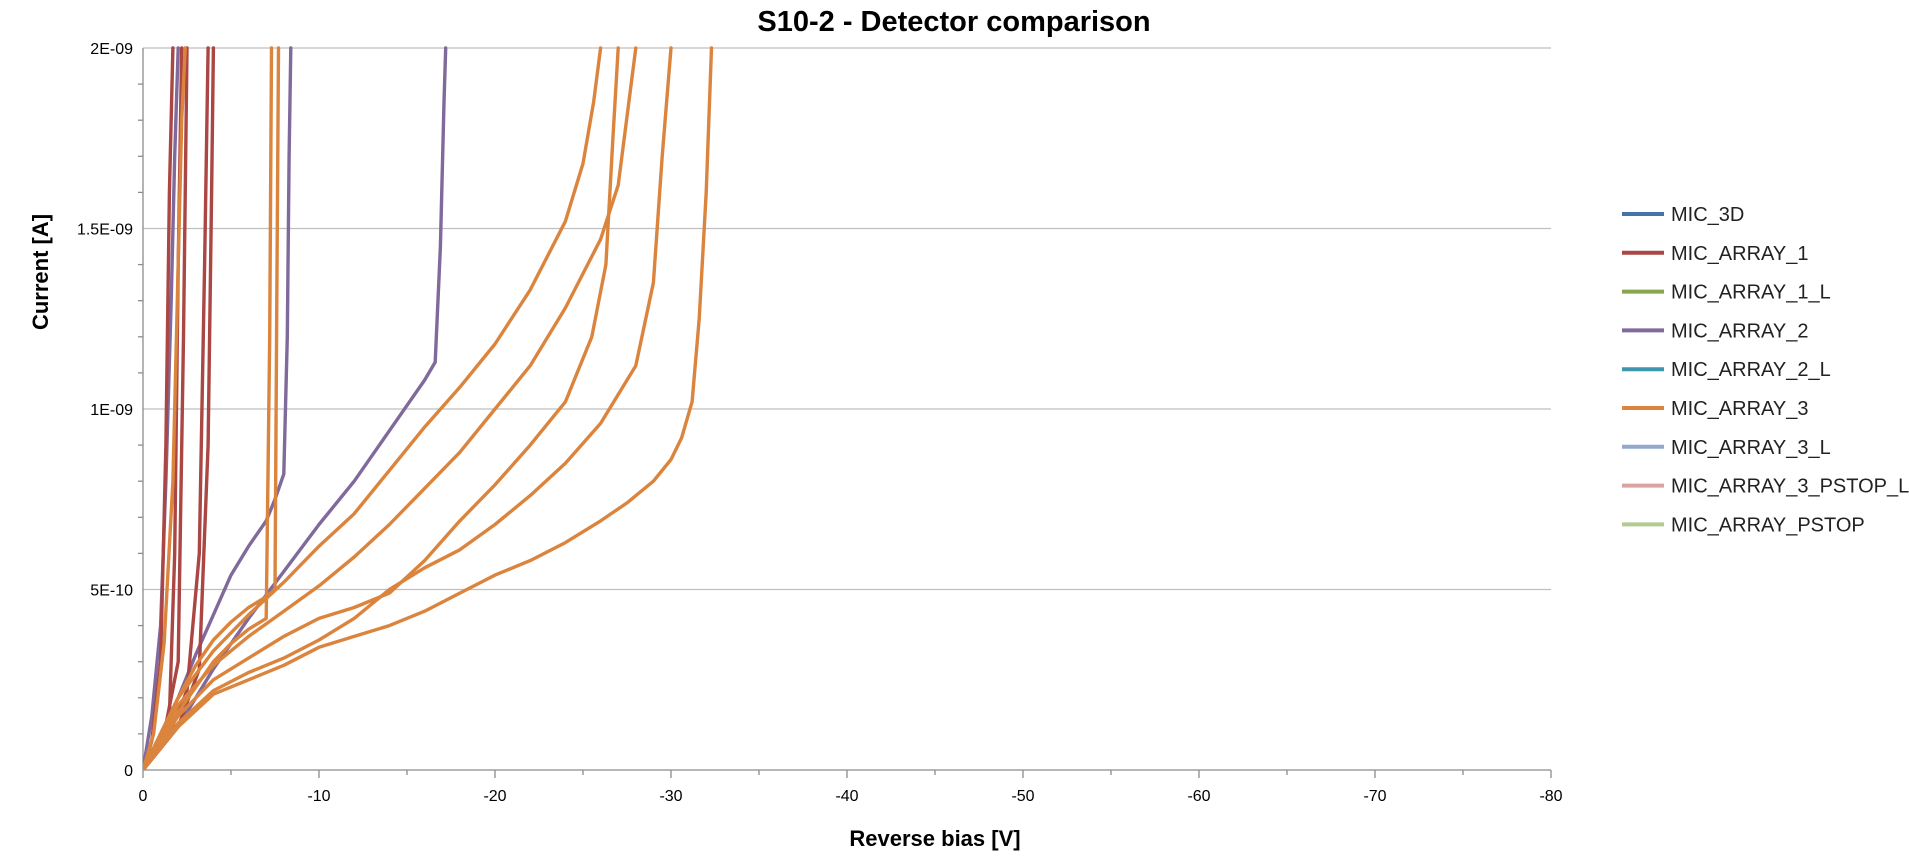  I want to click on legend-label-mic-array-3: MIC_ARRAY_3, so click(1739, 409).